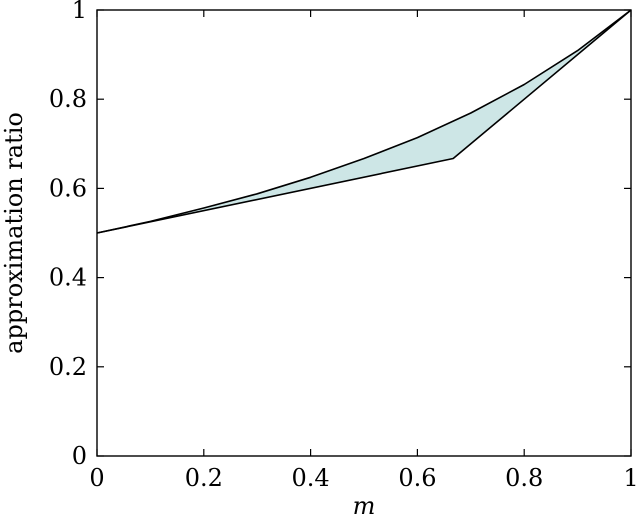 Image resolution: width=640 pixels, height=522 pixels. I want to click on y-tick-label: 0.6, so click(68, 188).